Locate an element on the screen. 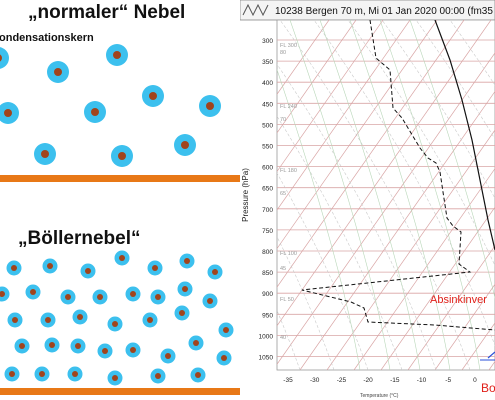  bottom-annotation: Bo is located at coordinates (488, 388).